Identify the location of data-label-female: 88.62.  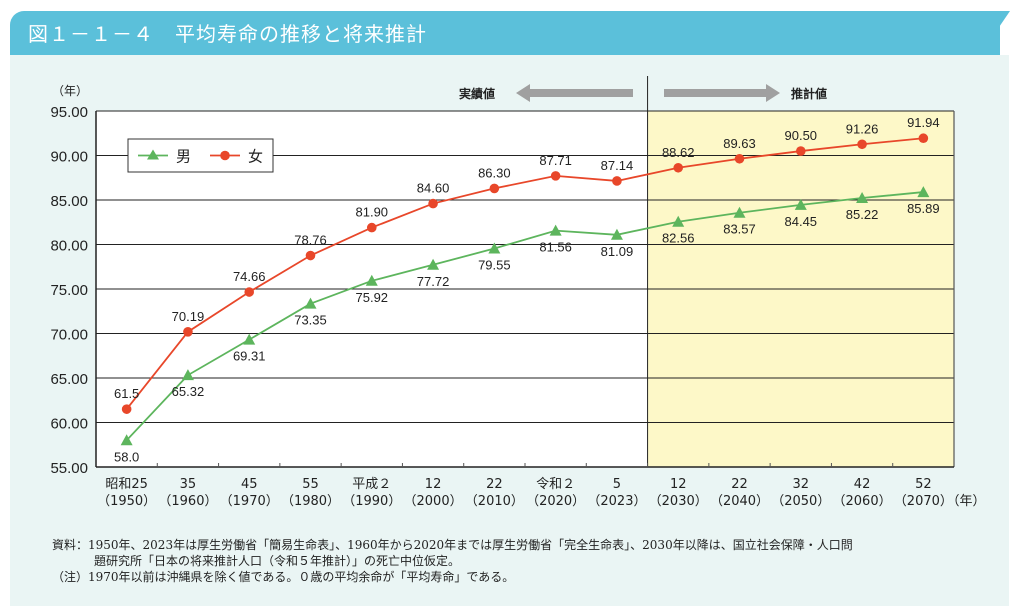
(678, 152).